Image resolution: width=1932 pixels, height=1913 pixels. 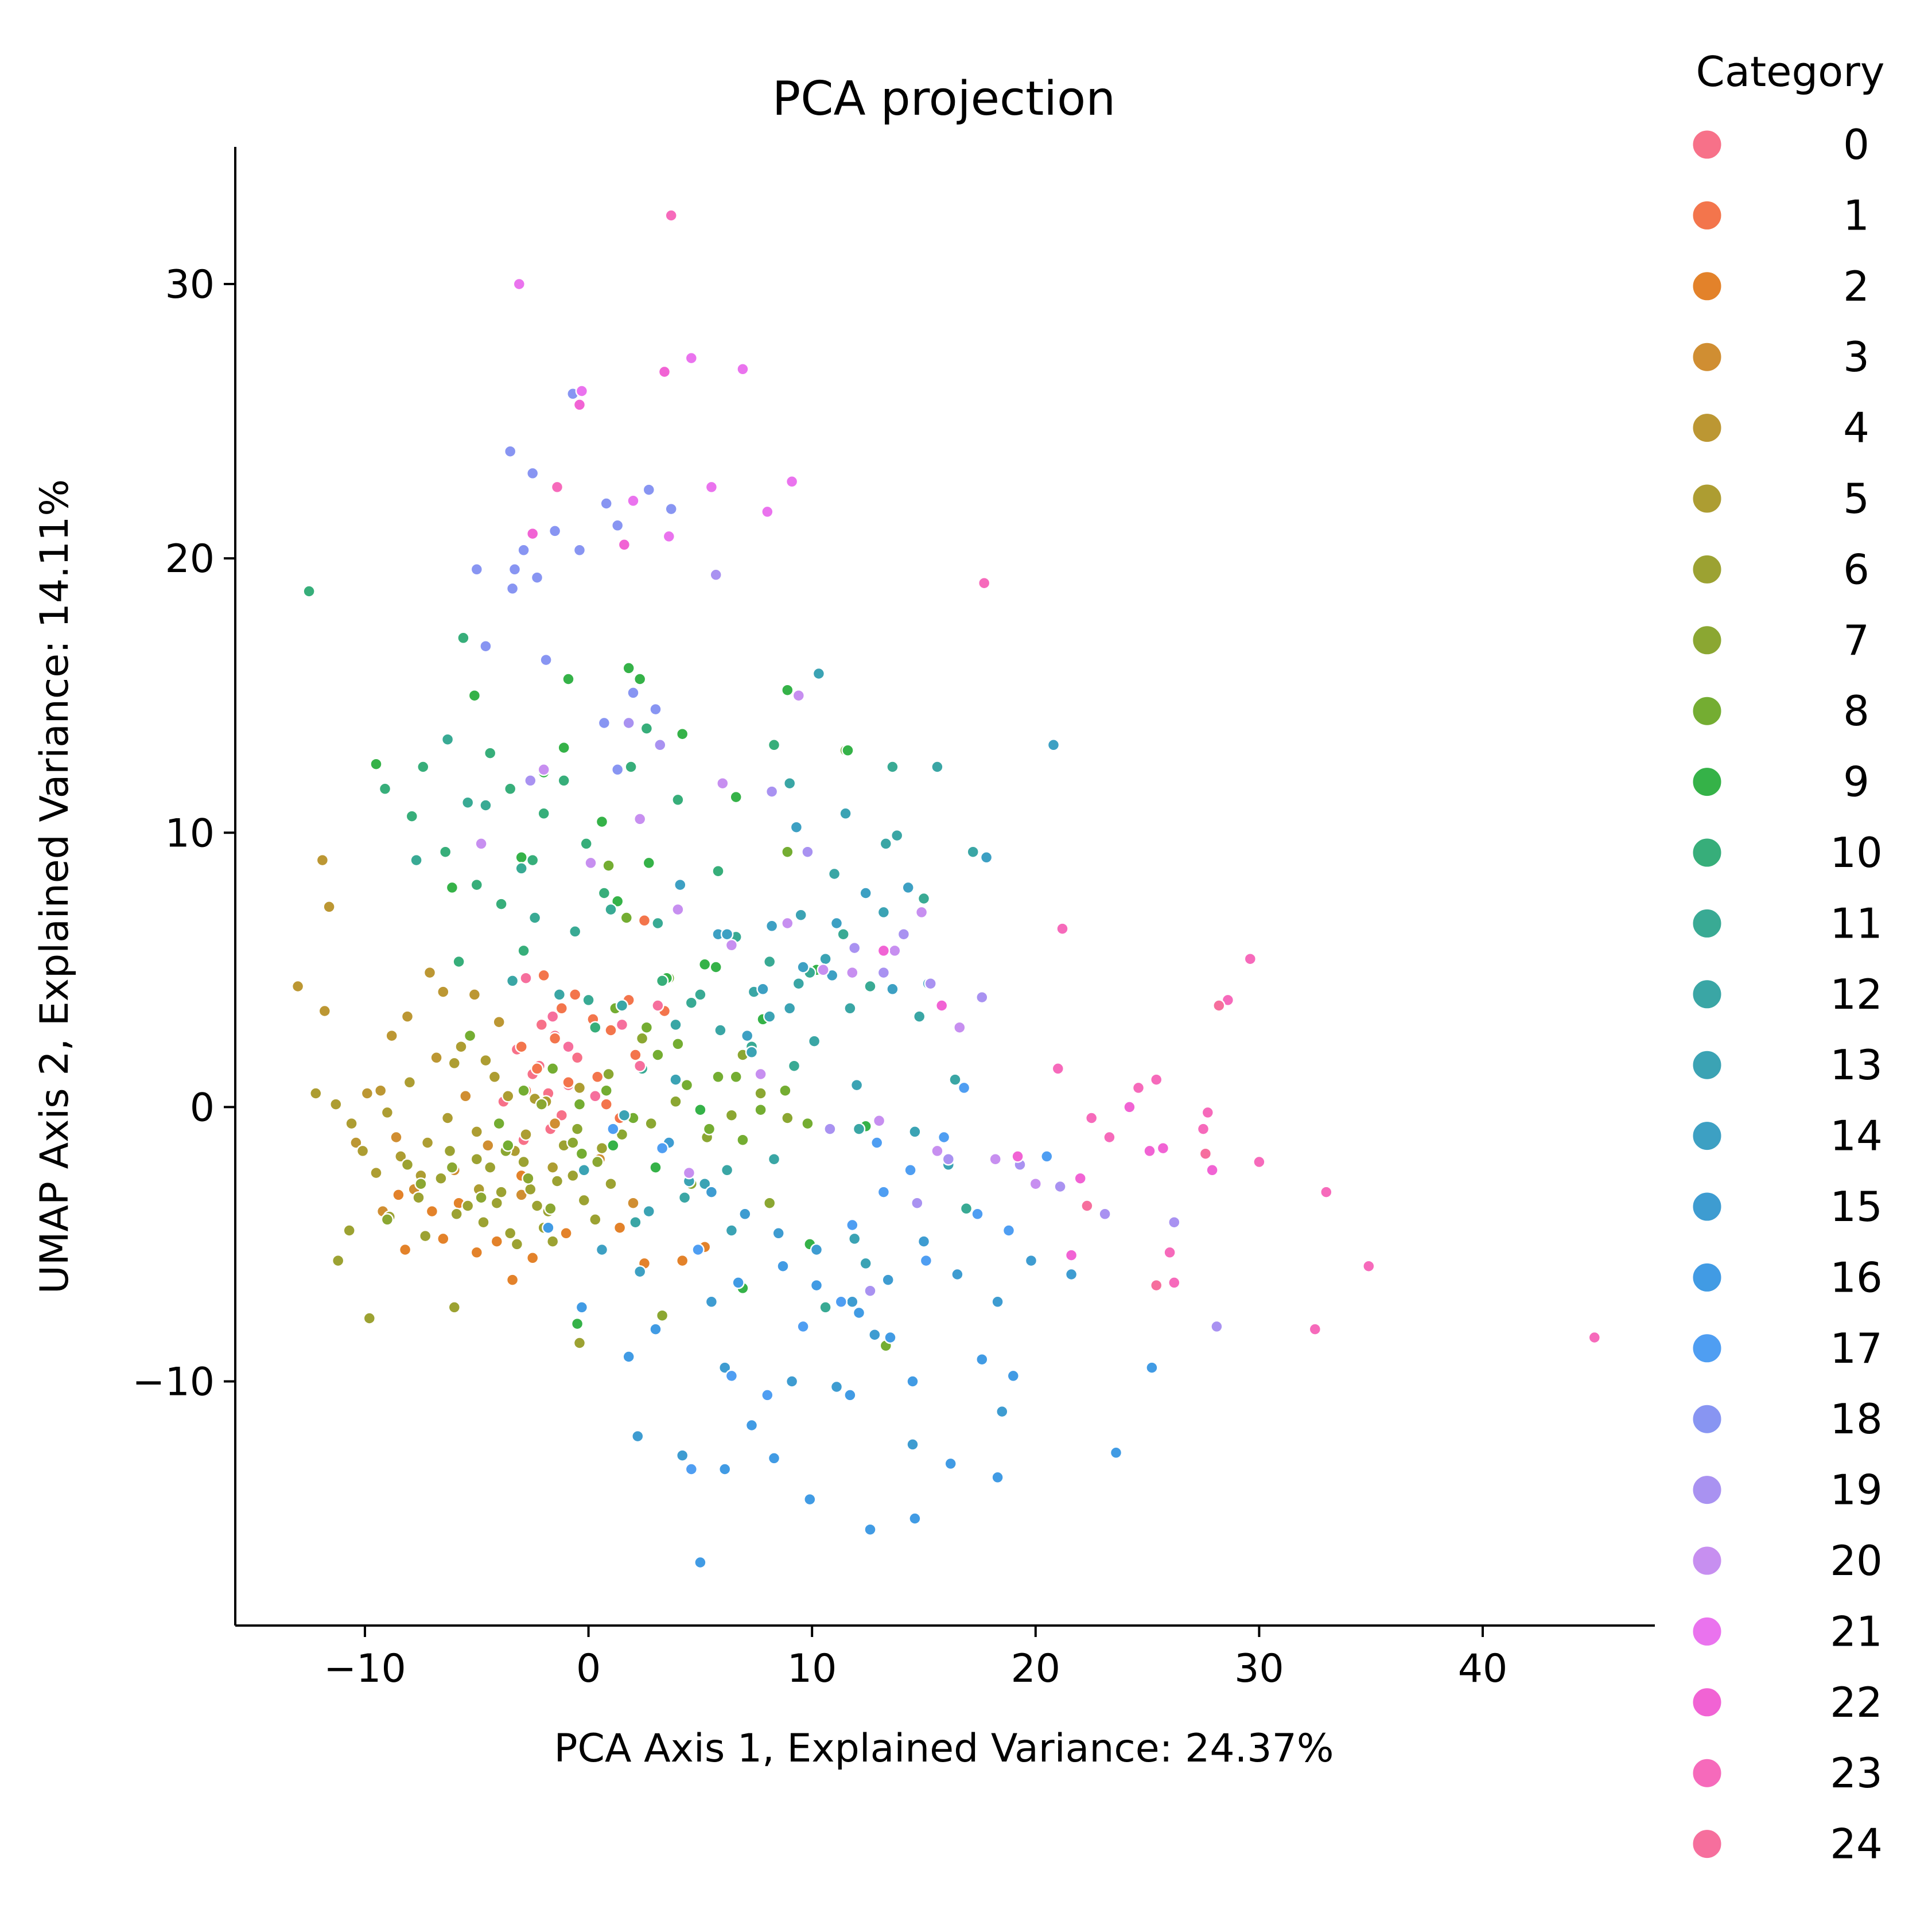 What do you see at coordinates (1856, 782) in the screenshot?
I see `legend-label-9: 9` at bounding box center [1856, 782].